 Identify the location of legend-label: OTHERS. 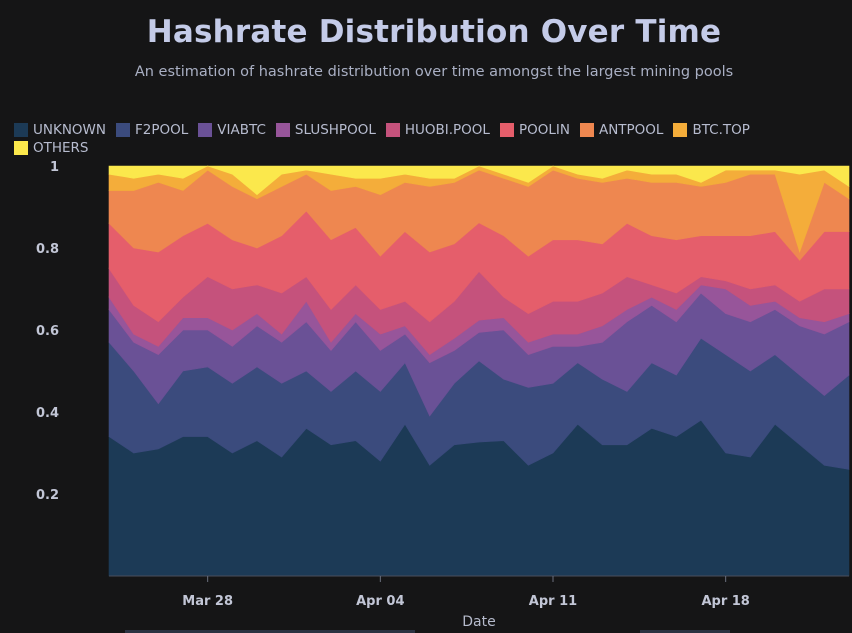
(61, 147).